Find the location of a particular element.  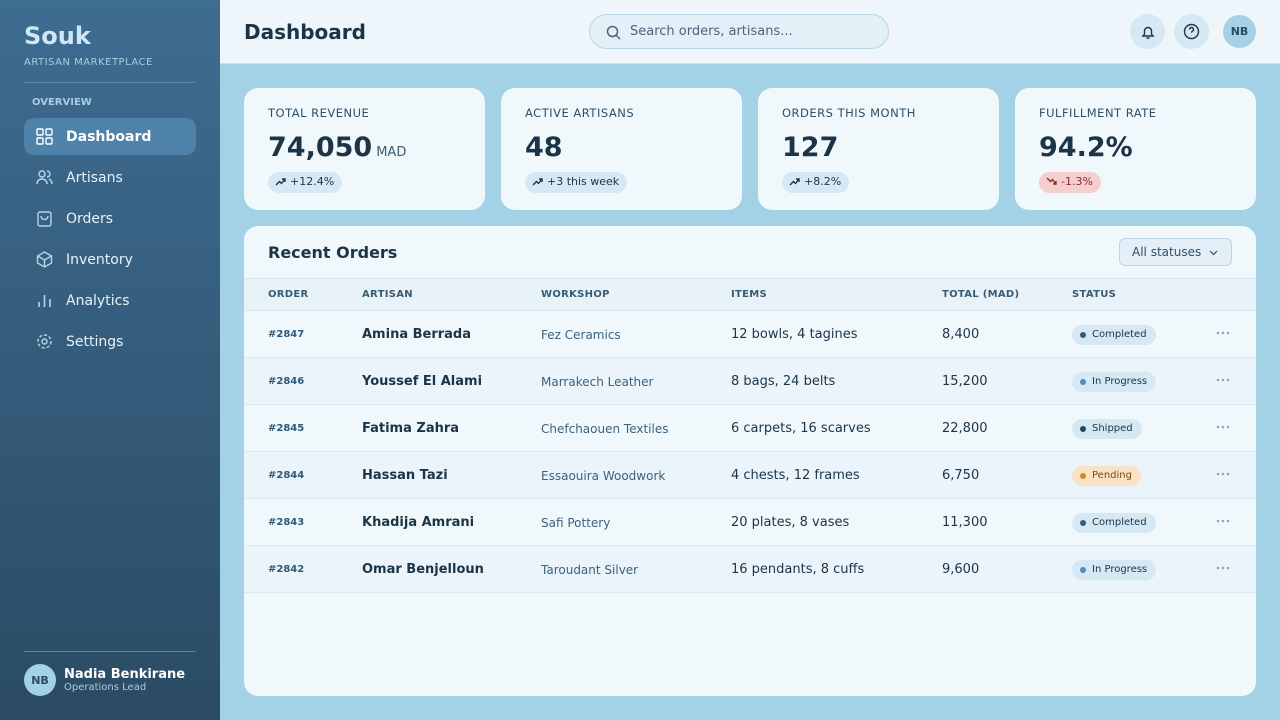

status-filter: All statuses is located at coordinates (1175, 252).